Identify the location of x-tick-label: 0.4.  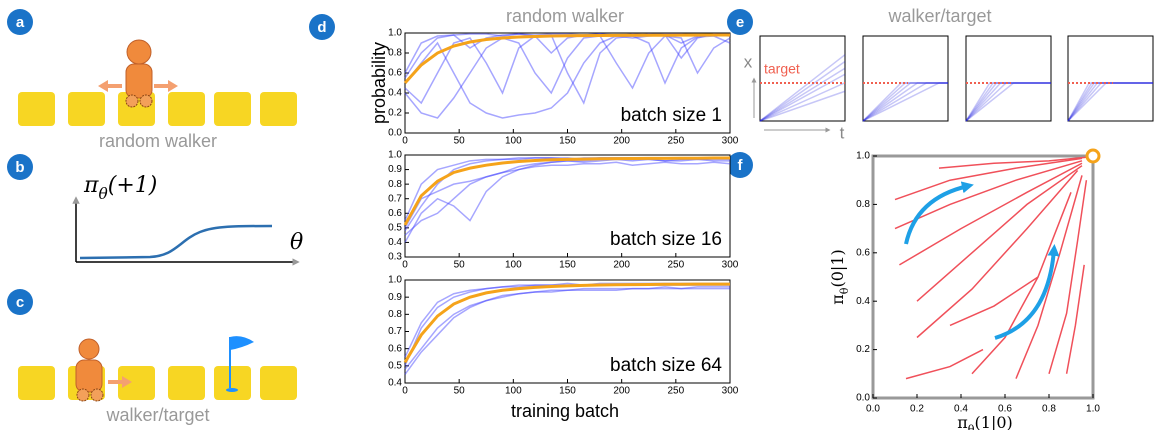
(961, 409).